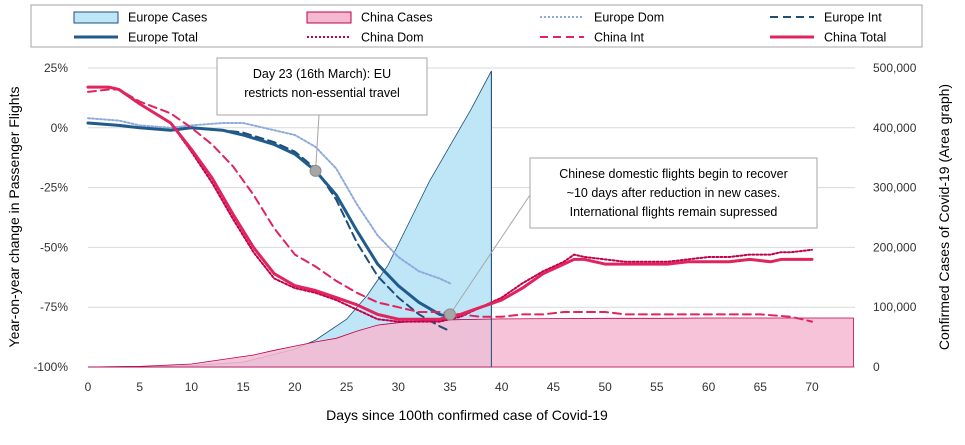  I want to click on x-tick-label: 55, so click(657, 387).